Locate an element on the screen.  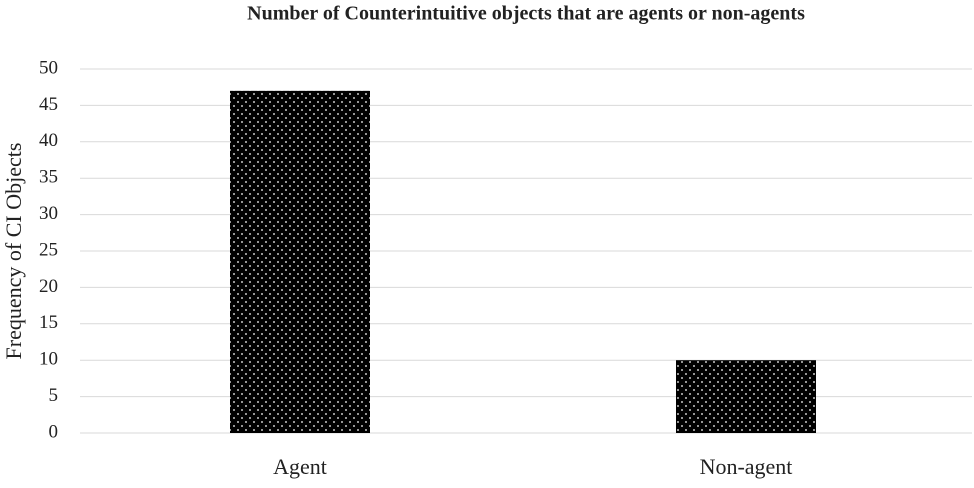
y-tick-label: 35 is located at coordinates (48, 177).